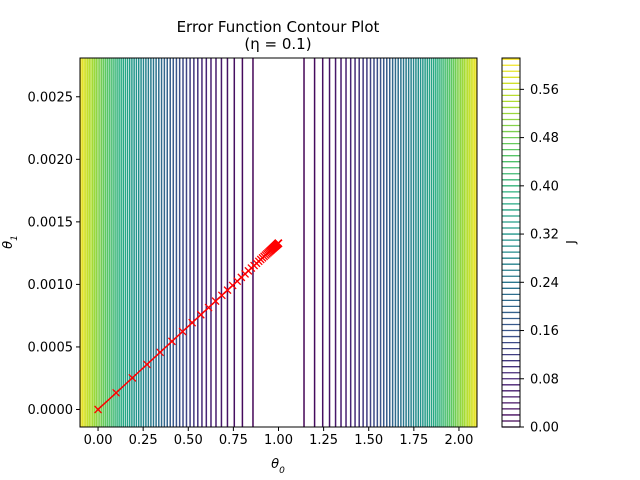  What do you see at coordinates (233, 440) in the screenshot?
I see `x-tick-label: 0.75` at bounding box center [233, 440].